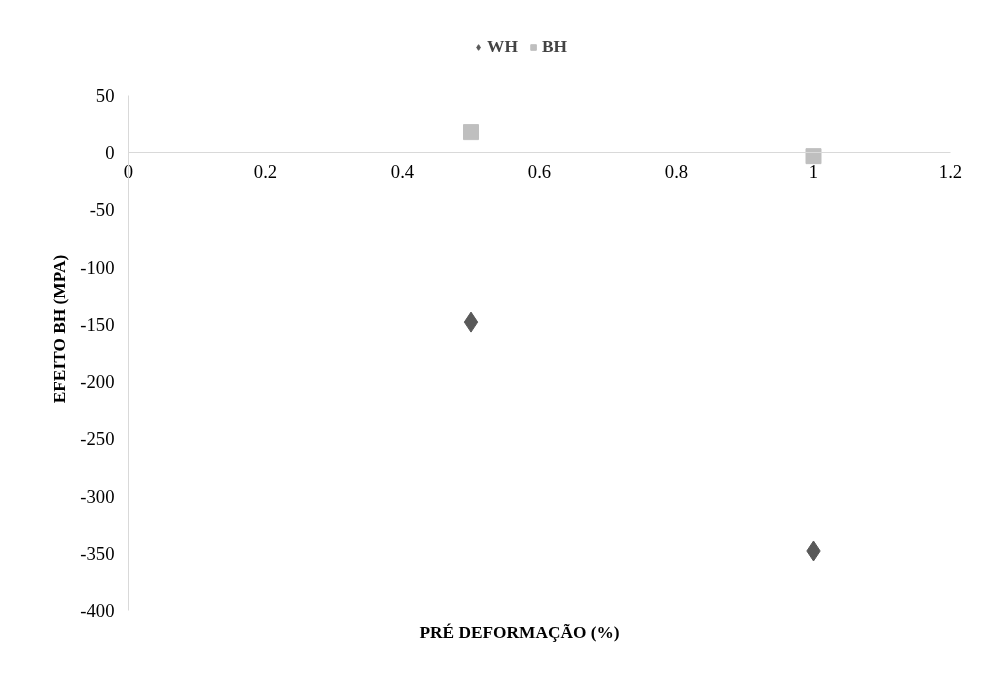 The image size is (1002, 673). I want to click on y-tick-label: -250, so click(97, 439).